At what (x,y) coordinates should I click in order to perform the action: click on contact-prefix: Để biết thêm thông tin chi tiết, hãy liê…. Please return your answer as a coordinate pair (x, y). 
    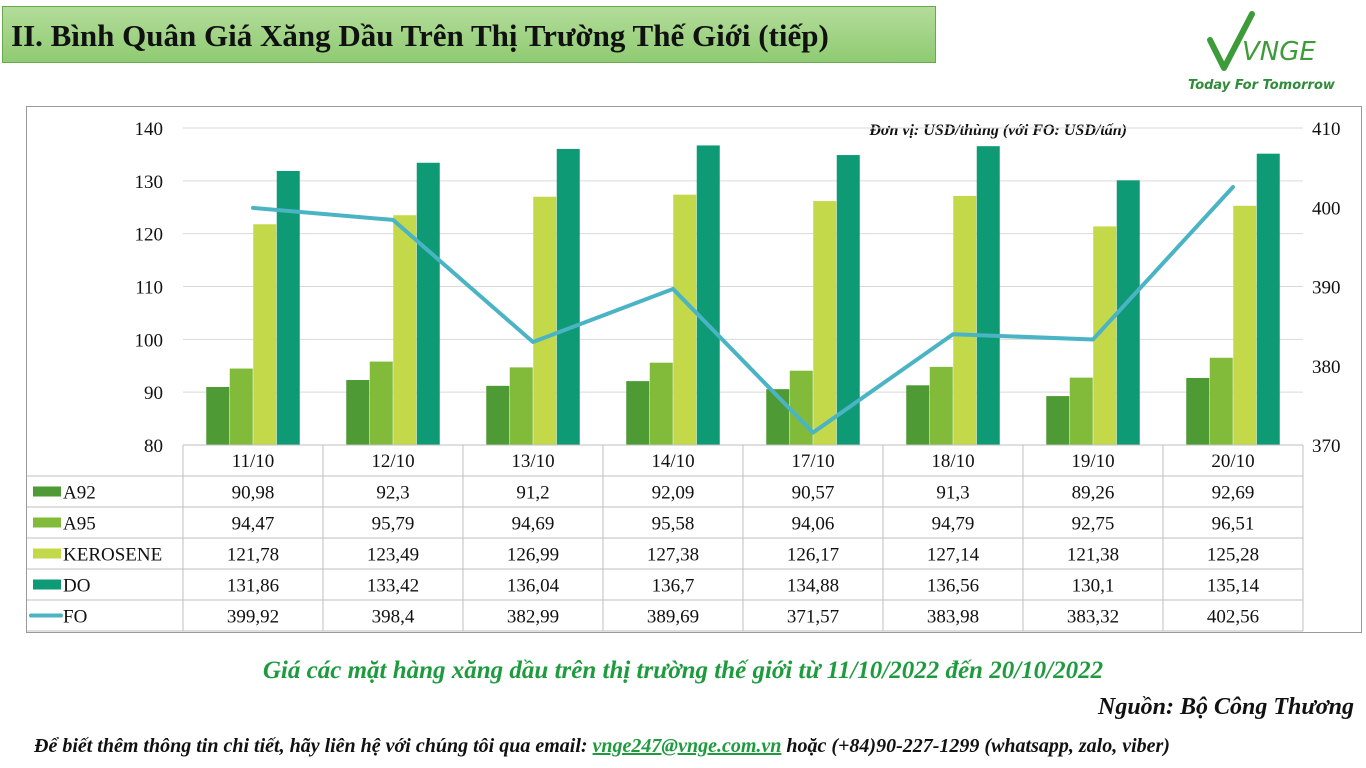
    Looking at the image, I should click on (313, 746).